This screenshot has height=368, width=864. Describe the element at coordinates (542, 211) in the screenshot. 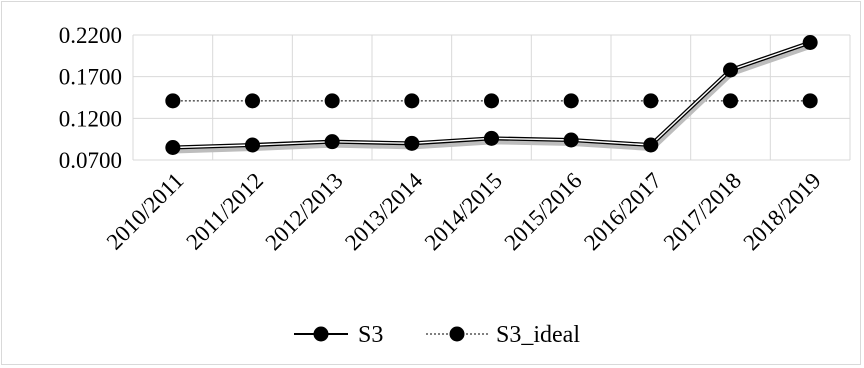

I see `x-tick-label: 2015/2016` at that location.